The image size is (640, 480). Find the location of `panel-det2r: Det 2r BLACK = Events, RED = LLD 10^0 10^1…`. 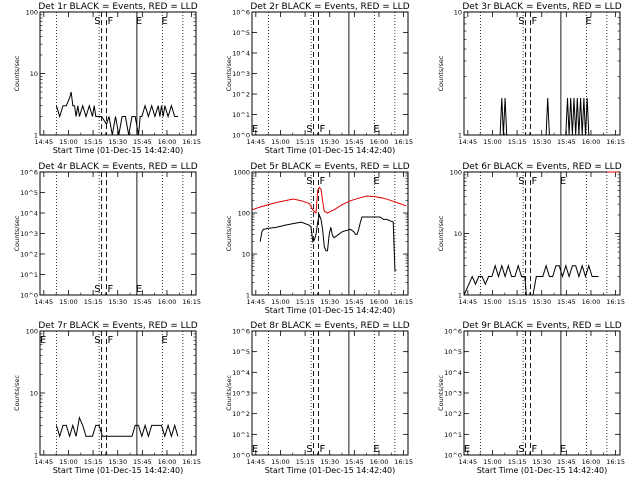

panel-det2r: Det 2r BLACK = Events, RED = LLD 10^0 10^1… is located at coordinates (319, 78).